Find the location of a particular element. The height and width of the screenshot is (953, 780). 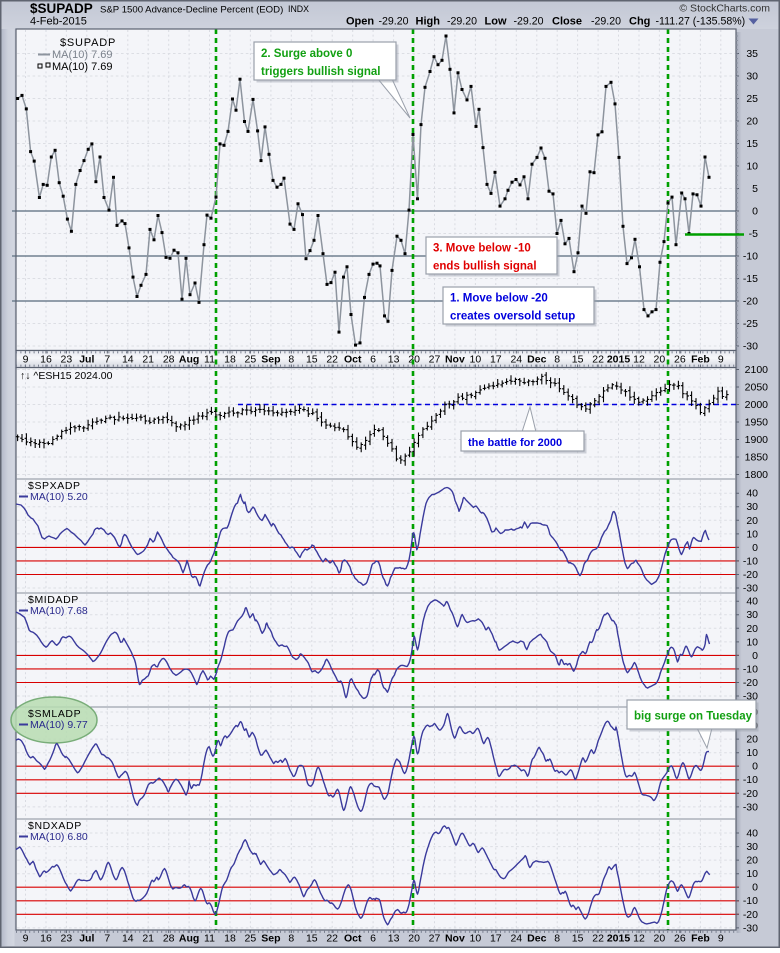

svg-text: 1800 is located at coordinates (757, 475).